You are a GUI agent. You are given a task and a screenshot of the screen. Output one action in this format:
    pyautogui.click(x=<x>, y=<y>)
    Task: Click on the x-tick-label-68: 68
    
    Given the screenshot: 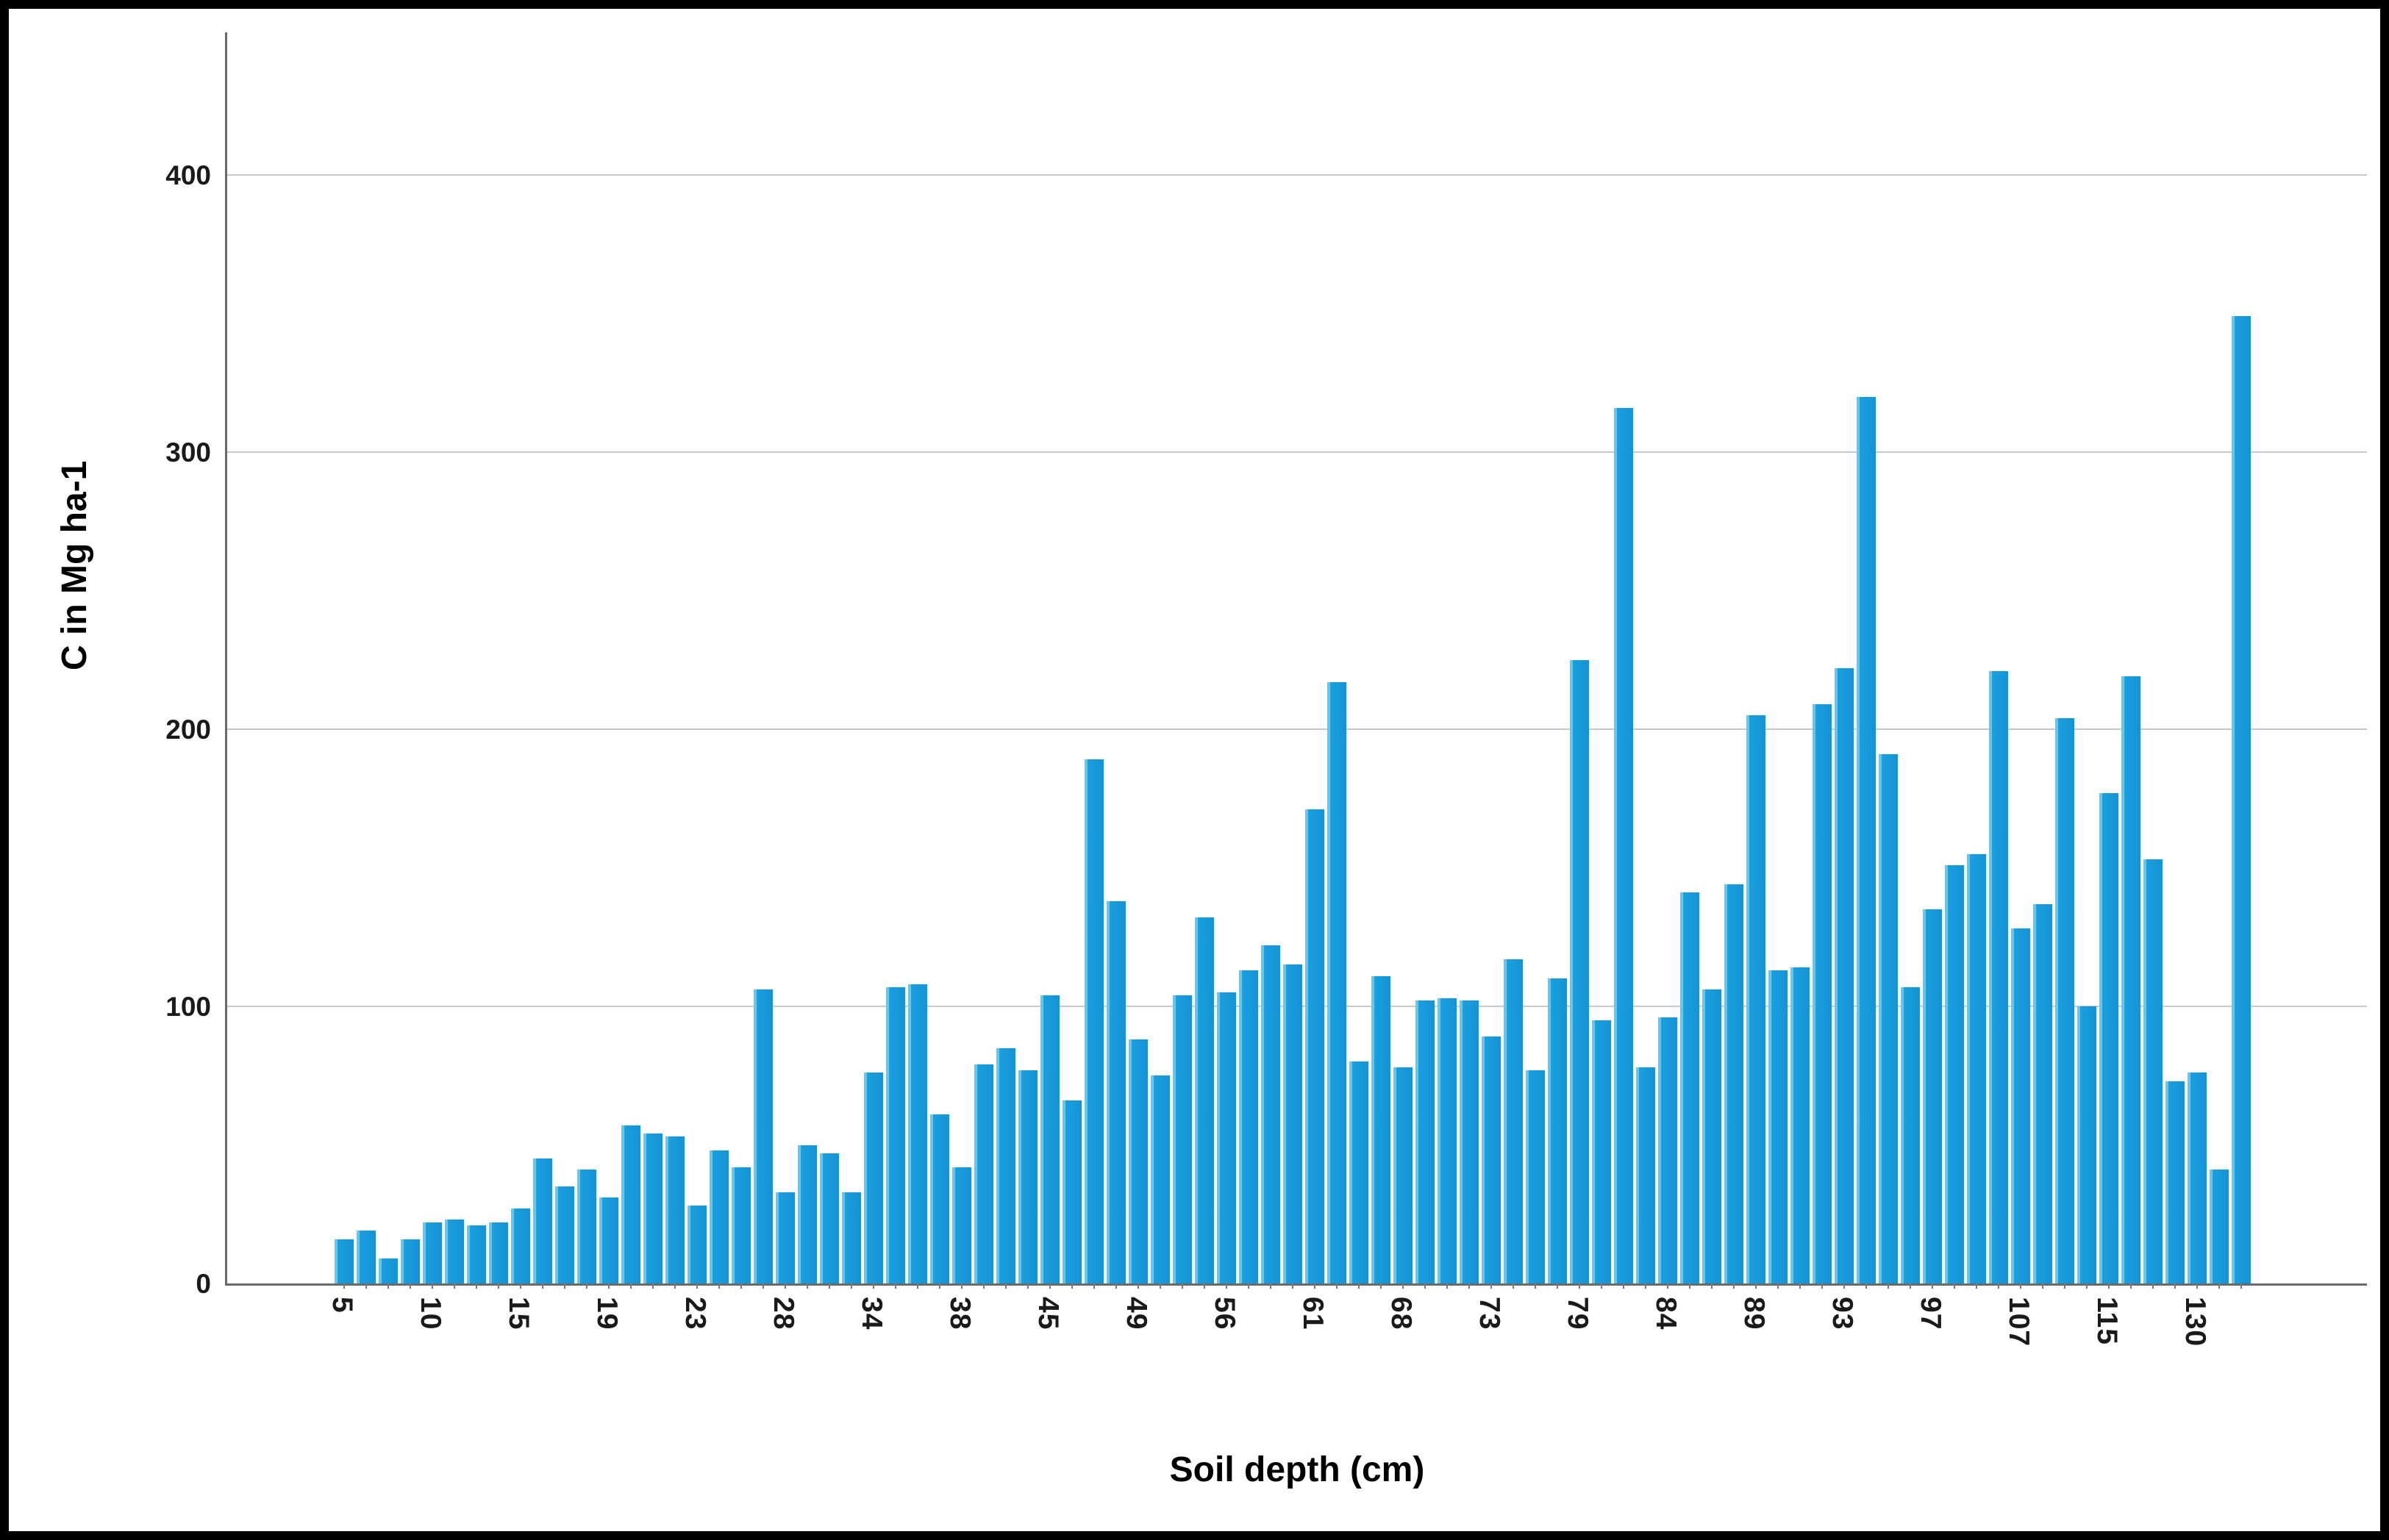 What is the action you would take?
    pyautogui.click(x=1401, y=1314)
    